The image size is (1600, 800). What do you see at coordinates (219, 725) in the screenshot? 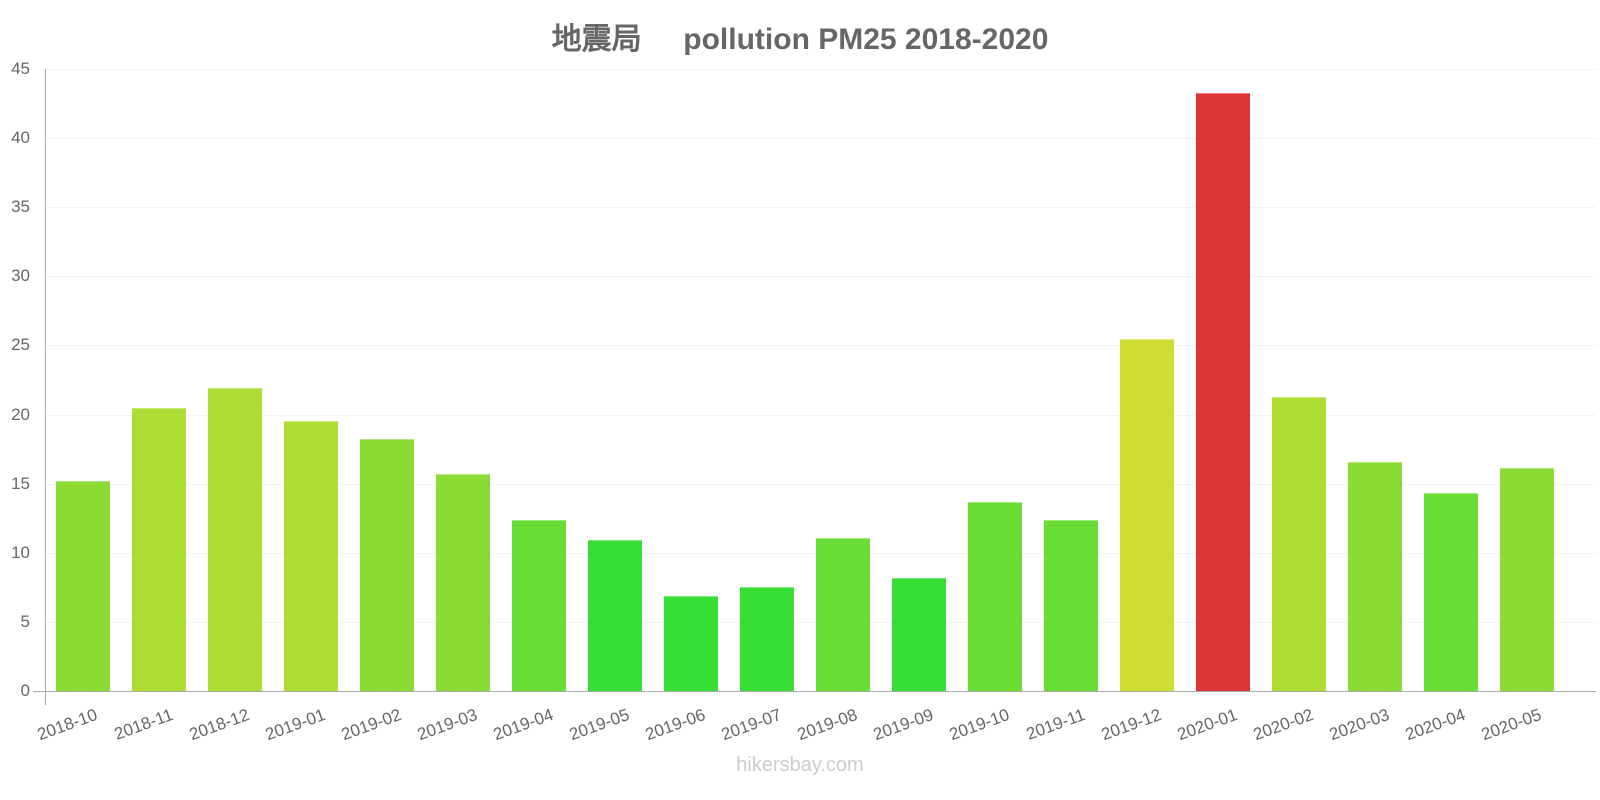
I see `x-tick-label: 2018-12` at bounding box center [219, 725].